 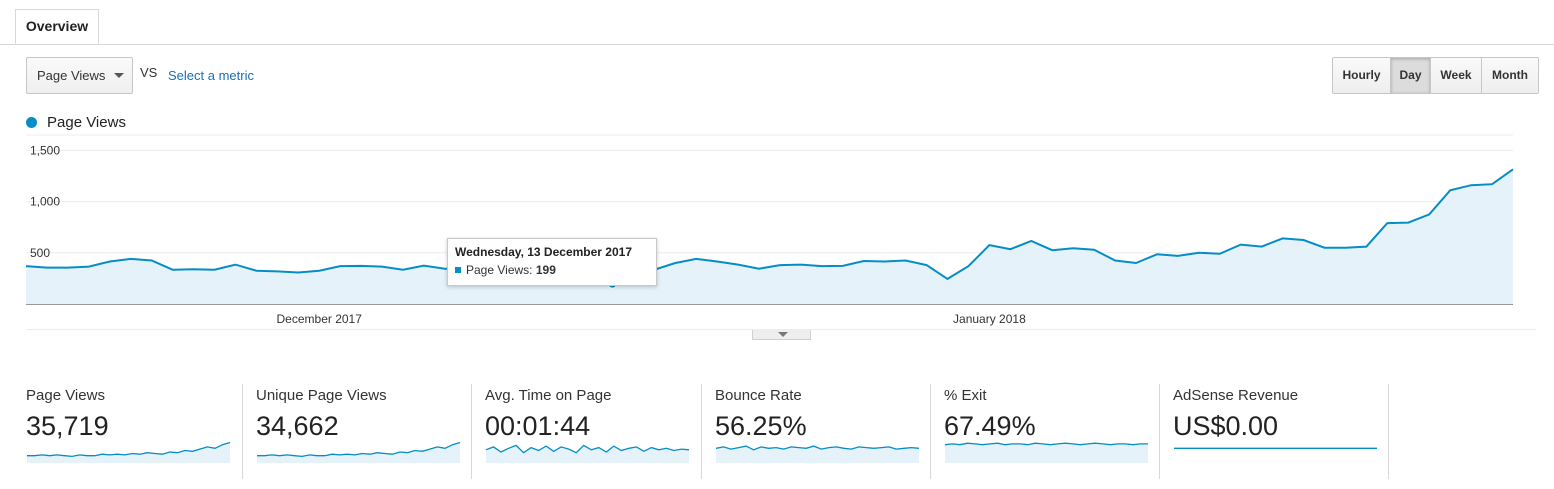 What do you see at coordinates (31, 122) in the screenshot?
I see `legend-dot-icon` at bounding box center [31, 122].